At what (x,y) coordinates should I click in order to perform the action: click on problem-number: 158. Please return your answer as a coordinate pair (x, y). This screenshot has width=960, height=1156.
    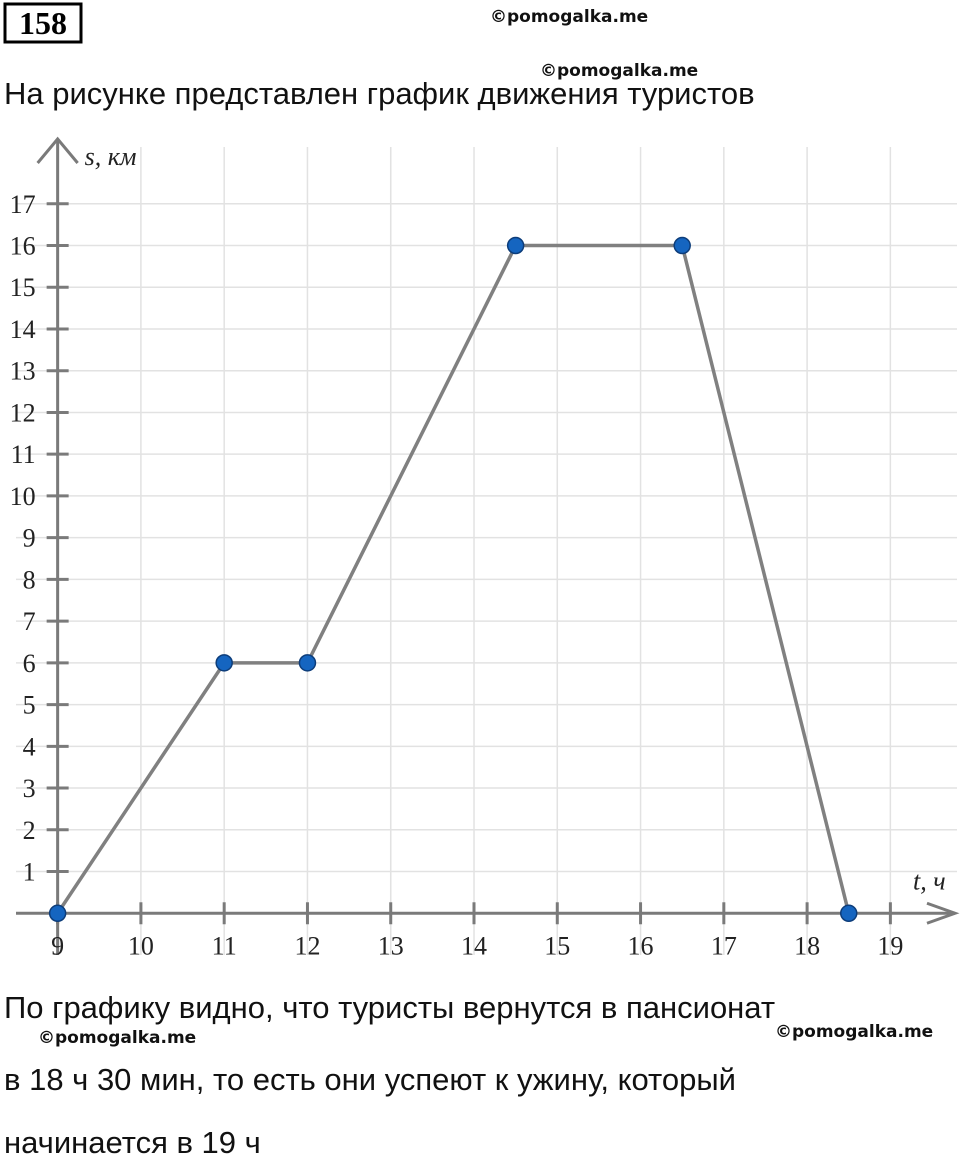
    Looking at the image, I should click on (43, 23).